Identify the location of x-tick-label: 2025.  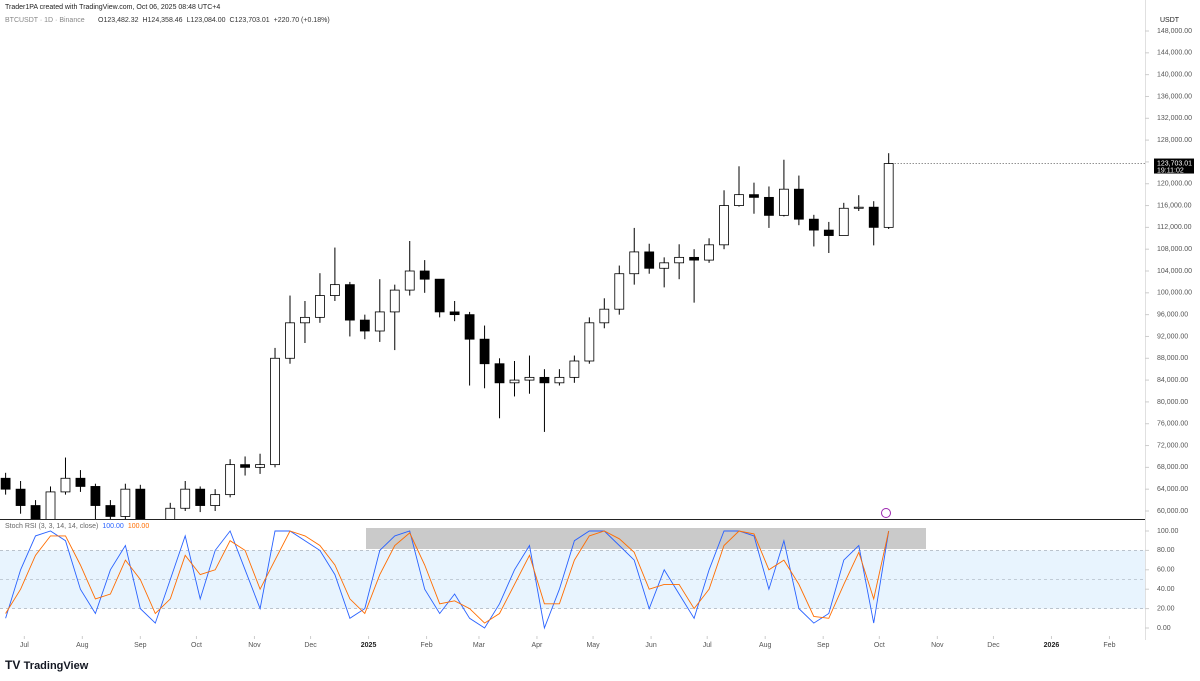
(369, 645).